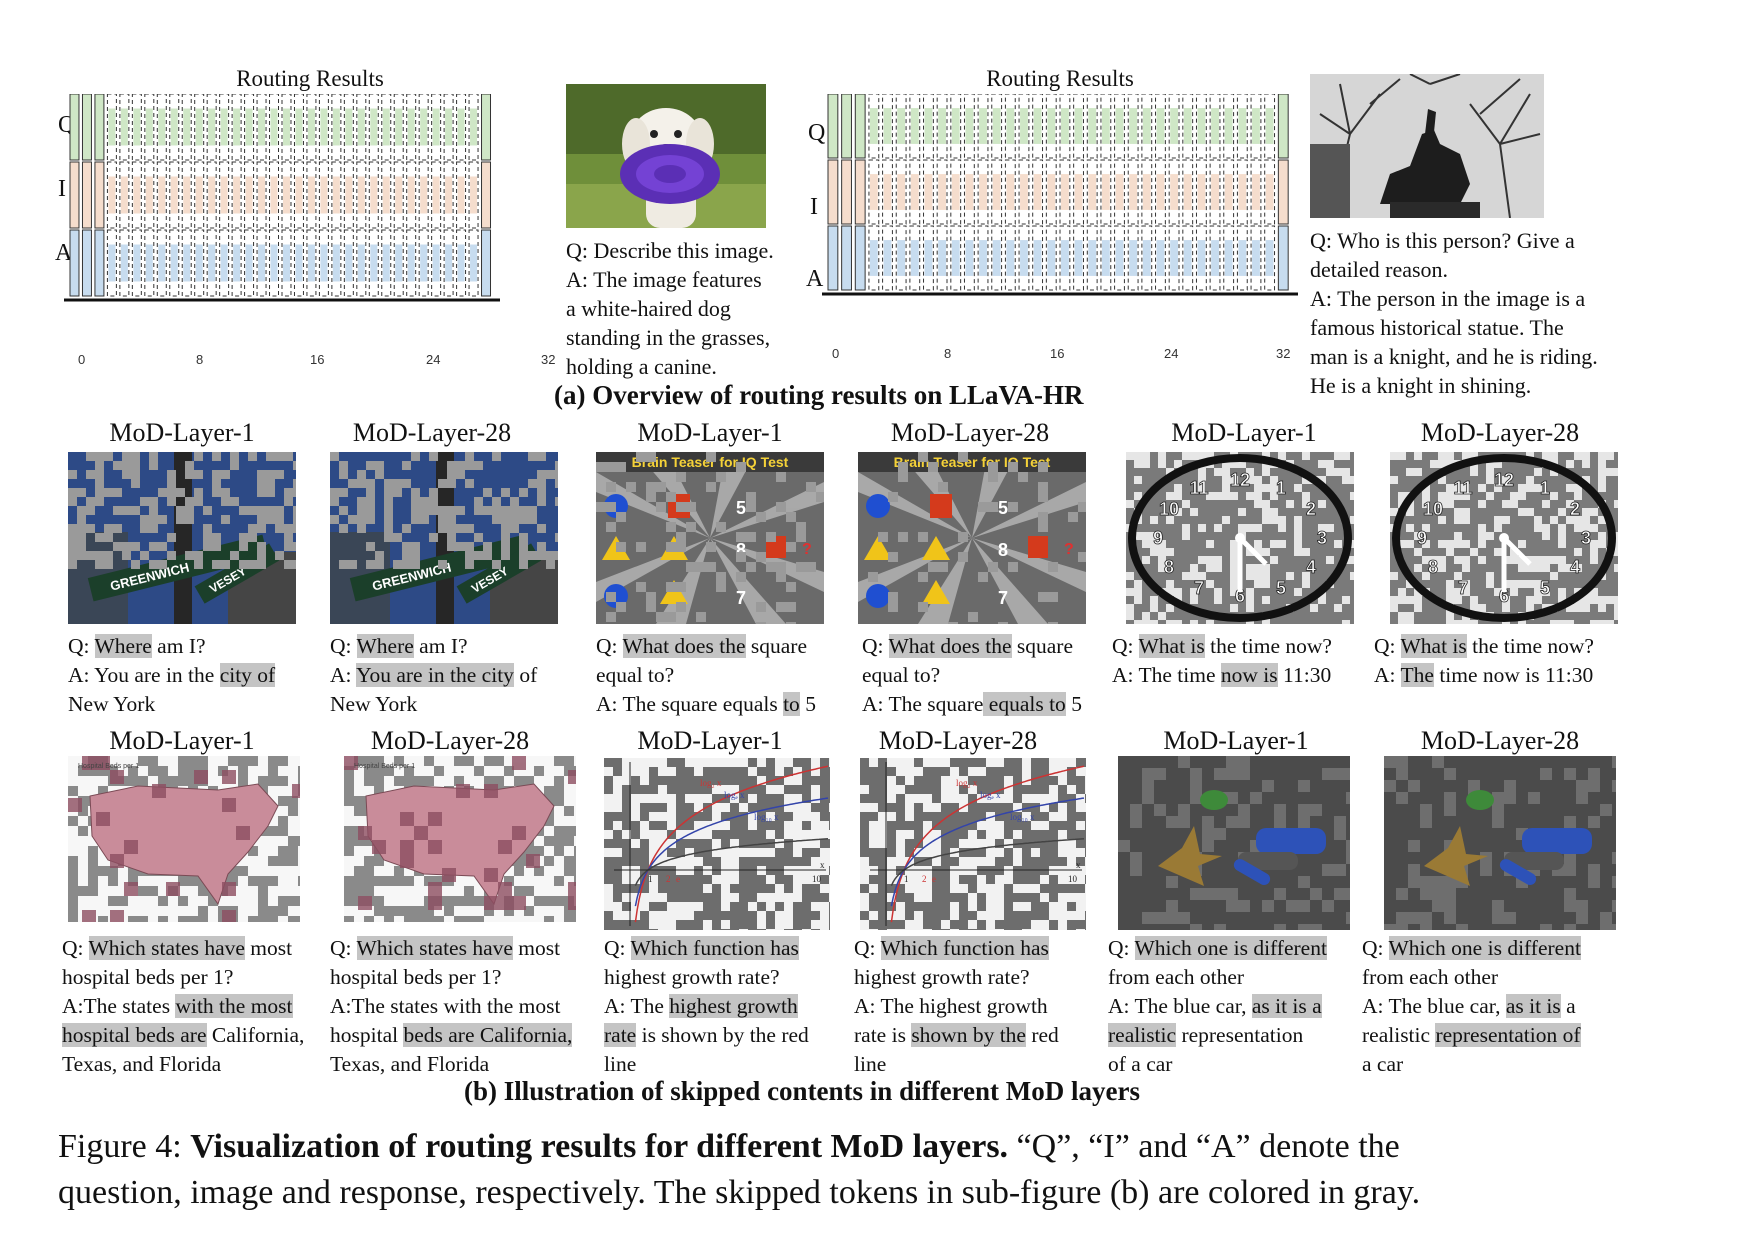  I want to click on skipped-token-highlight: Where, so click(385, 646).